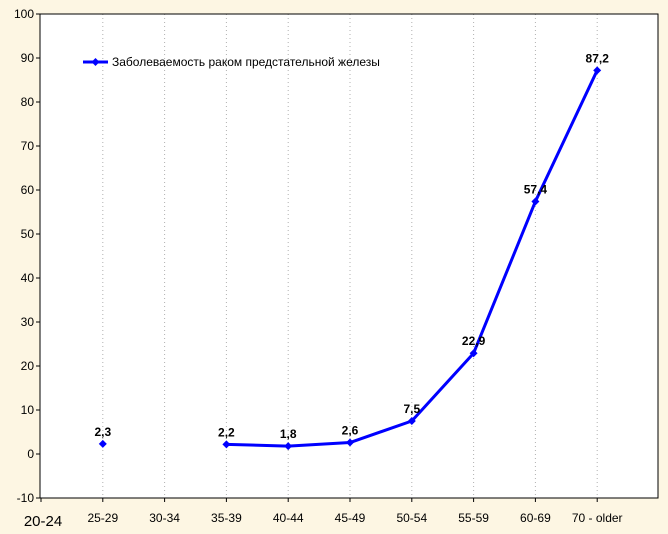  What do you see at coordinates (350, 518) in the screenshot?
I see `x-tick-label: 45-49` at bounding box center [350, 518].